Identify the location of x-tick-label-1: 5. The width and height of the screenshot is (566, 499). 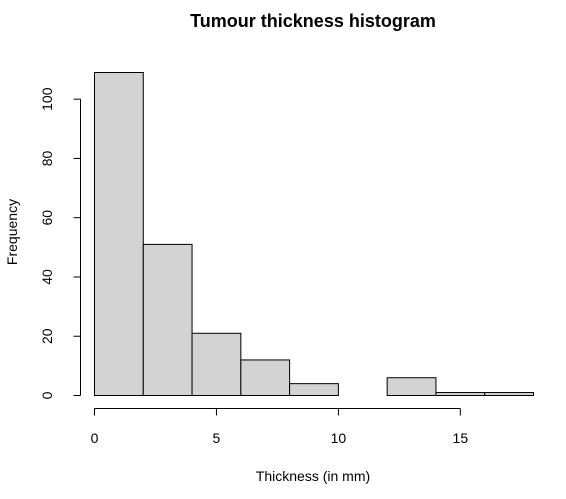
(217, 438).